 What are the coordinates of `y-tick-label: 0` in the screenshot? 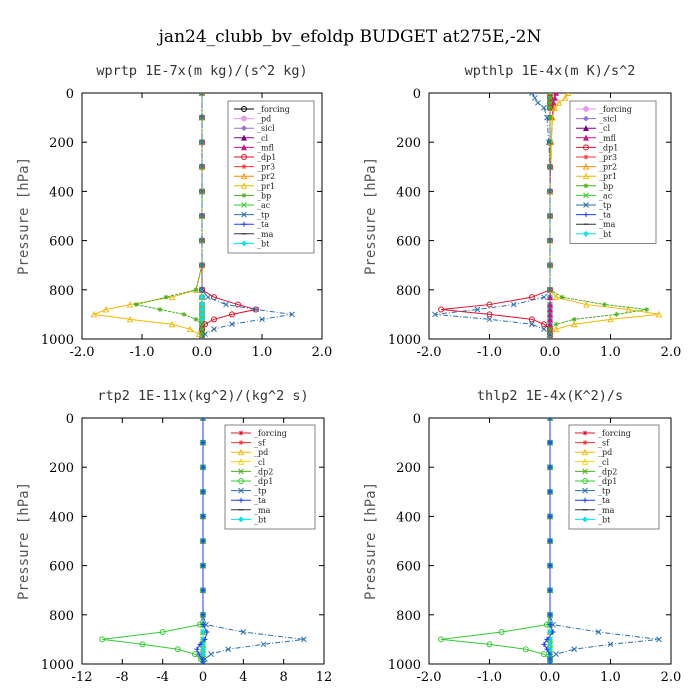 It's located at (417, 94).